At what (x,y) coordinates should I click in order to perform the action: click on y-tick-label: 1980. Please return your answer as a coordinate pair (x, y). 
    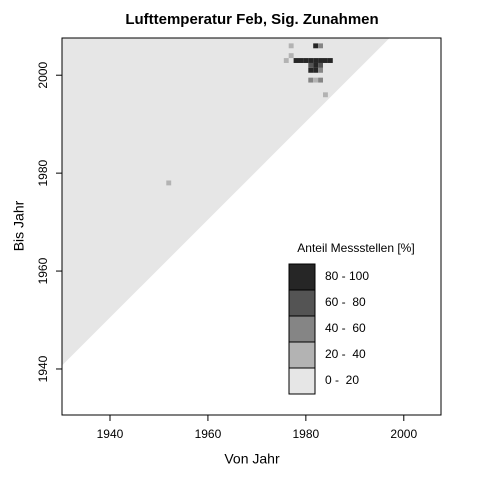
    Looking at the image, I should click on (43, 172).